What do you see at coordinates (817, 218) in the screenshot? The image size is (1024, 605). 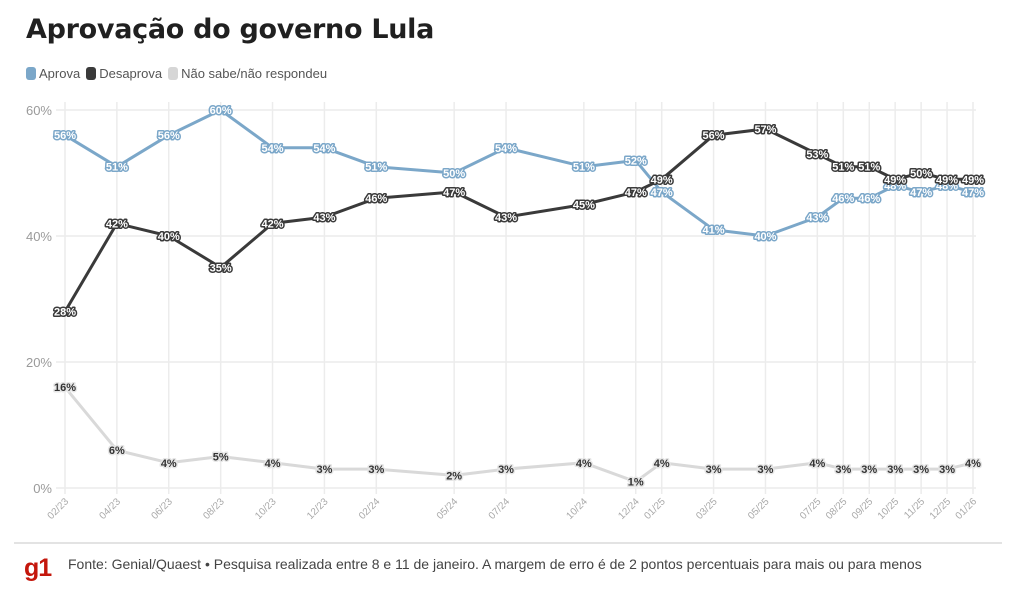 I see `data-label-aprova: 43%` at bounding box center [817, 218].